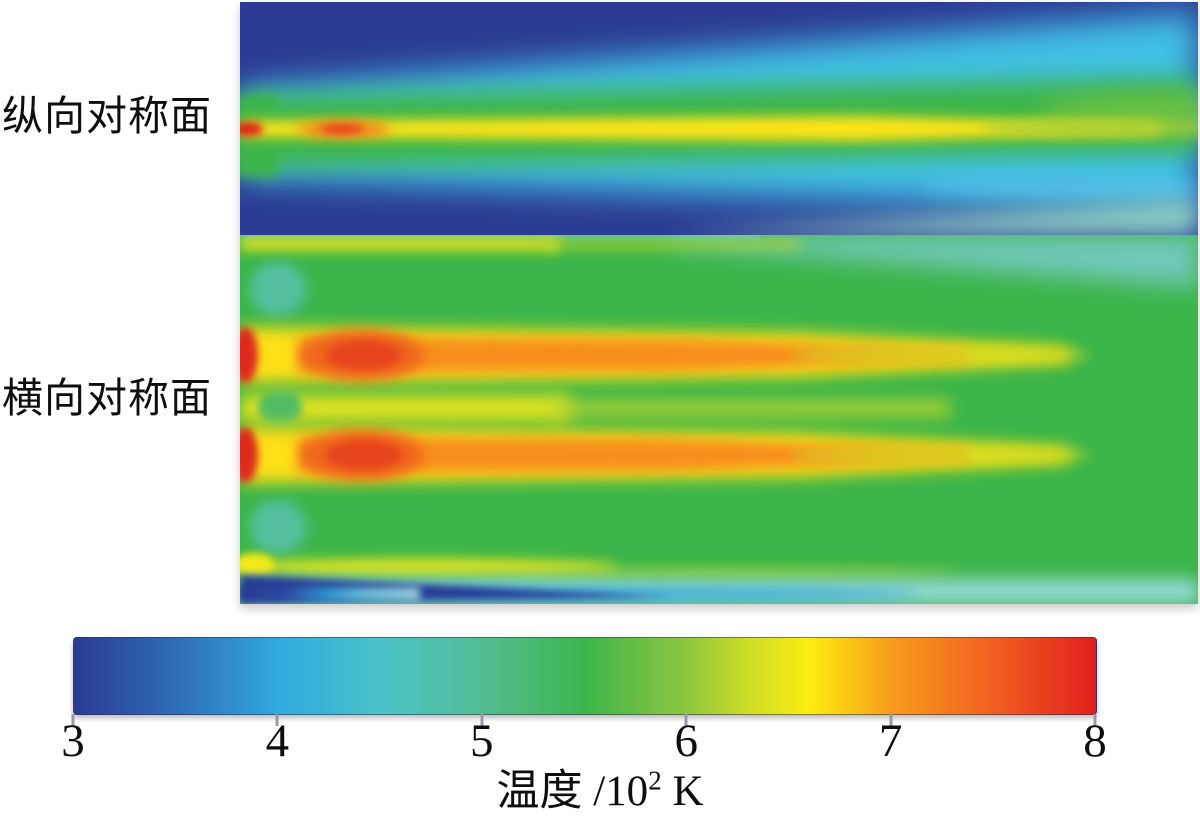  I want to click on tick-label: 5, so click(482, 741).